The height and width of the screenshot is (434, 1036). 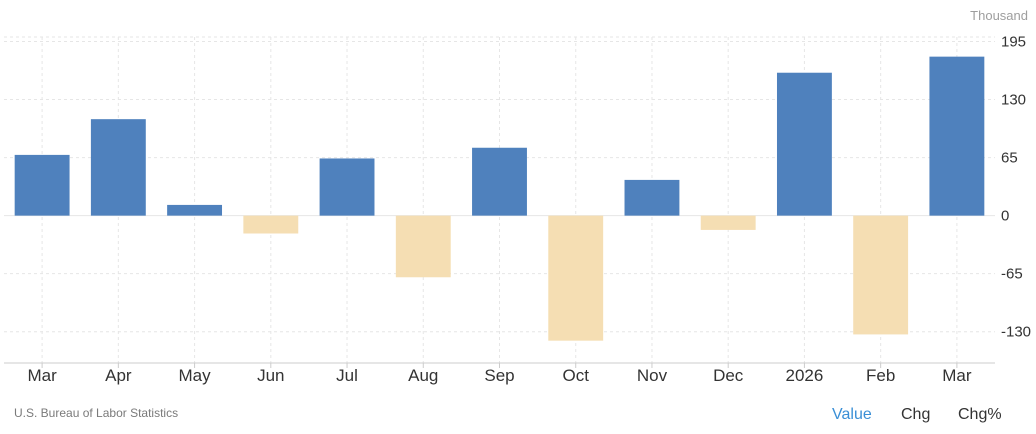 What do you see at coordinates (728, 375) in the screenshot?
I see `x-tick-label: Dec` at bounding box center [728, 375].